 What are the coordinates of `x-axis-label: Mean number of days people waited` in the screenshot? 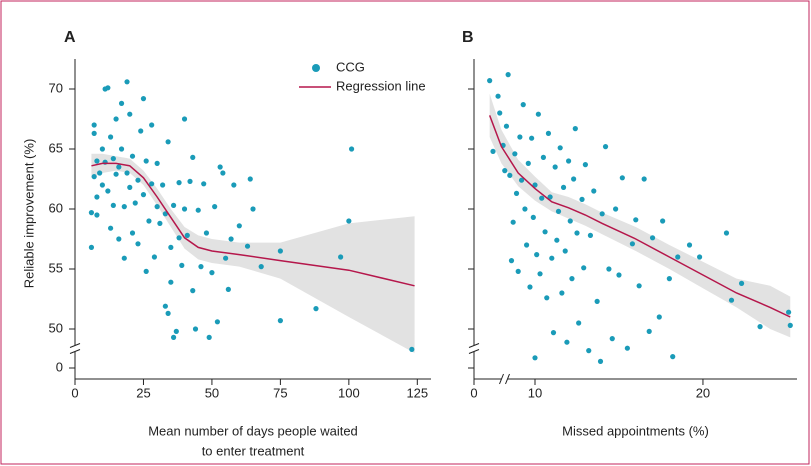 It's located at (253, 430).